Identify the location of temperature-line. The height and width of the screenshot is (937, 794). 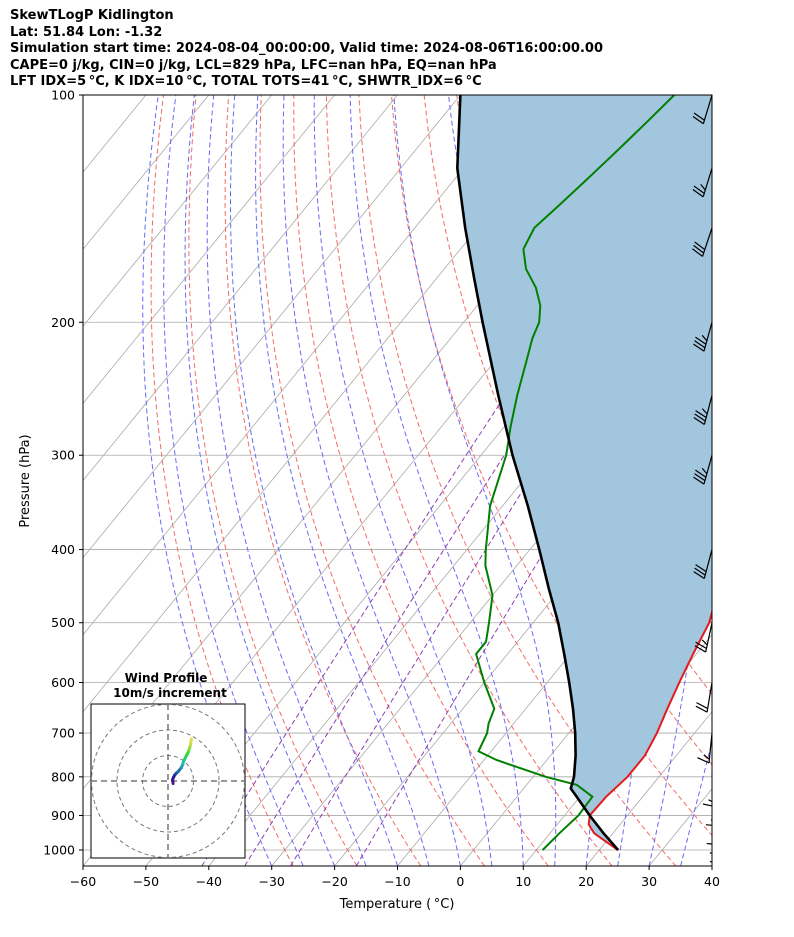
(649, 729).